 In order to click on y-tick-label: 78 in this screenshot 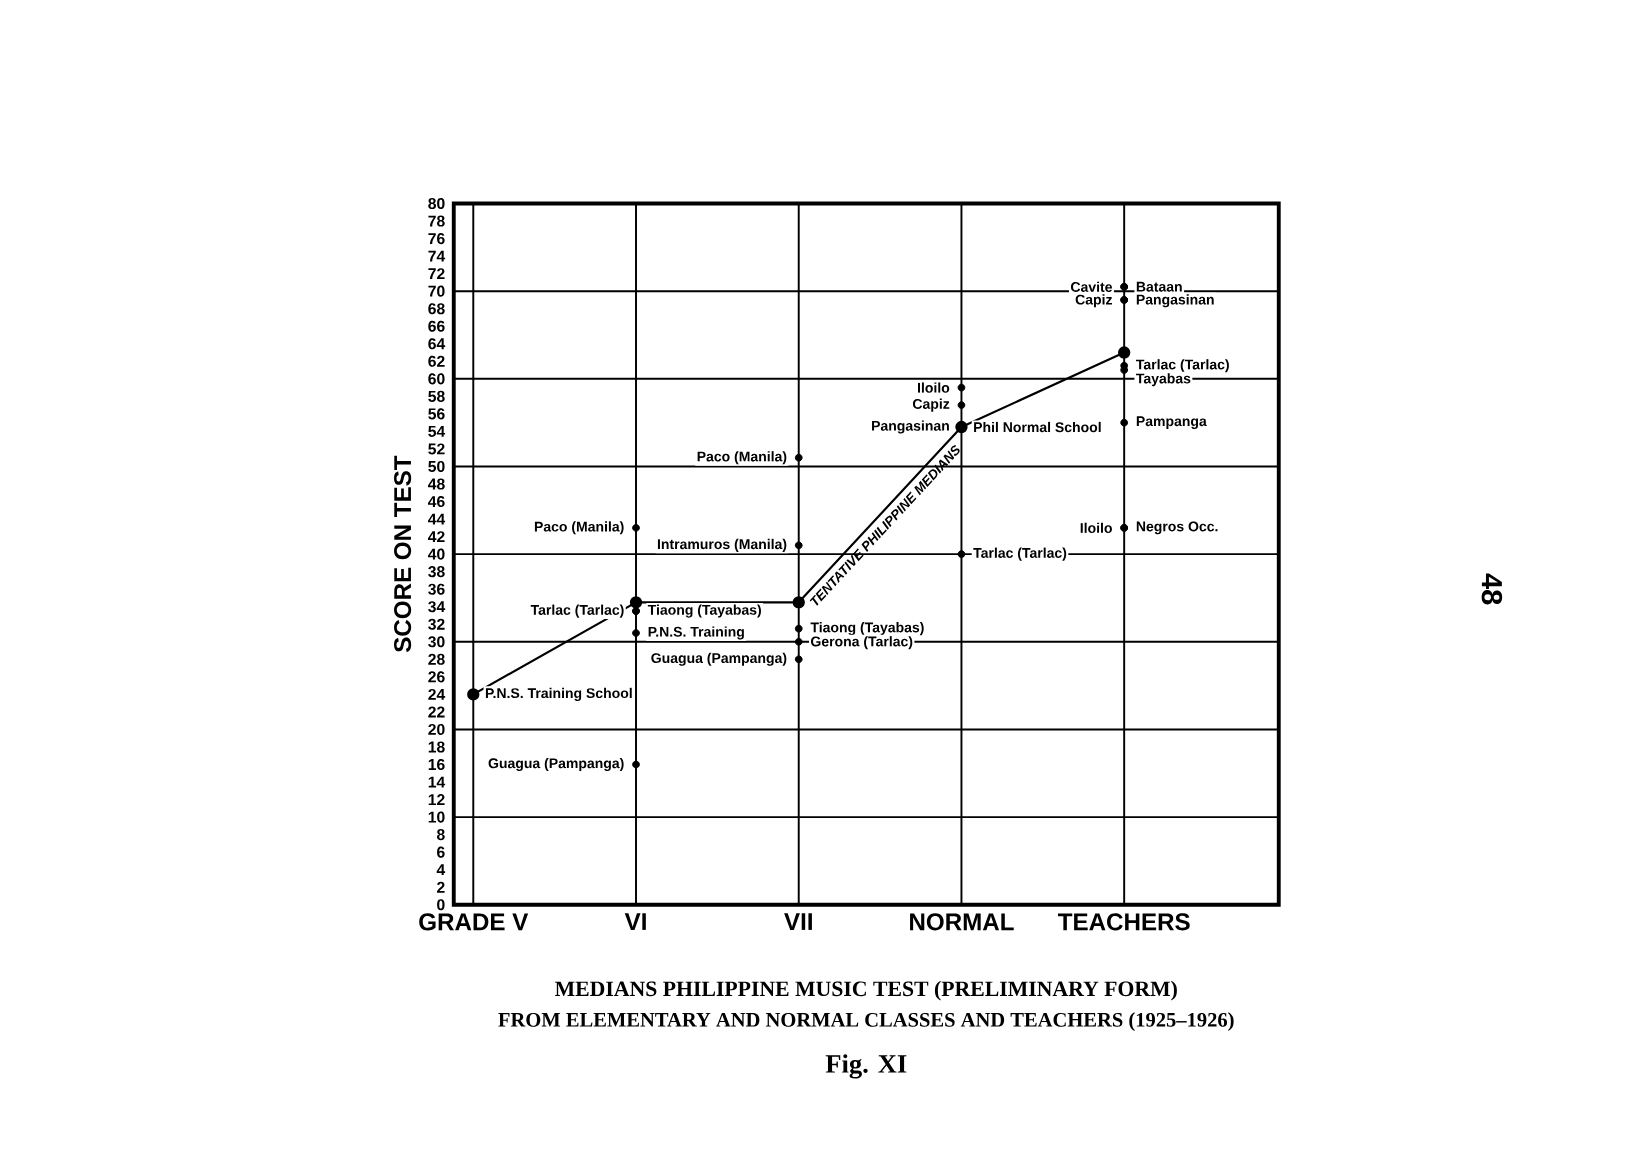, I will do `click(436, 221)`.